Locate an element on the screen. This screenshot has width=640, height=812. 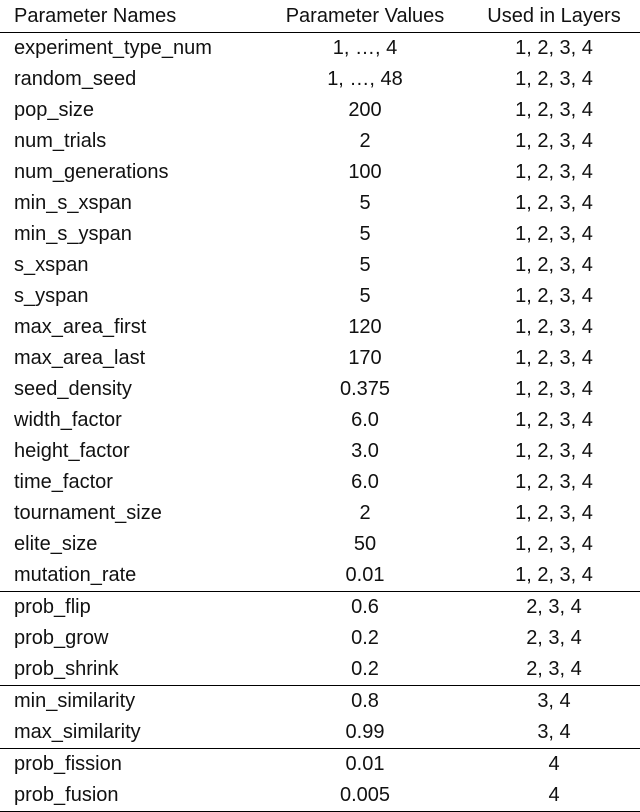
table-row: width_factor 6.0 1, 2, 3, 4 is located at coordinates (320, 420).